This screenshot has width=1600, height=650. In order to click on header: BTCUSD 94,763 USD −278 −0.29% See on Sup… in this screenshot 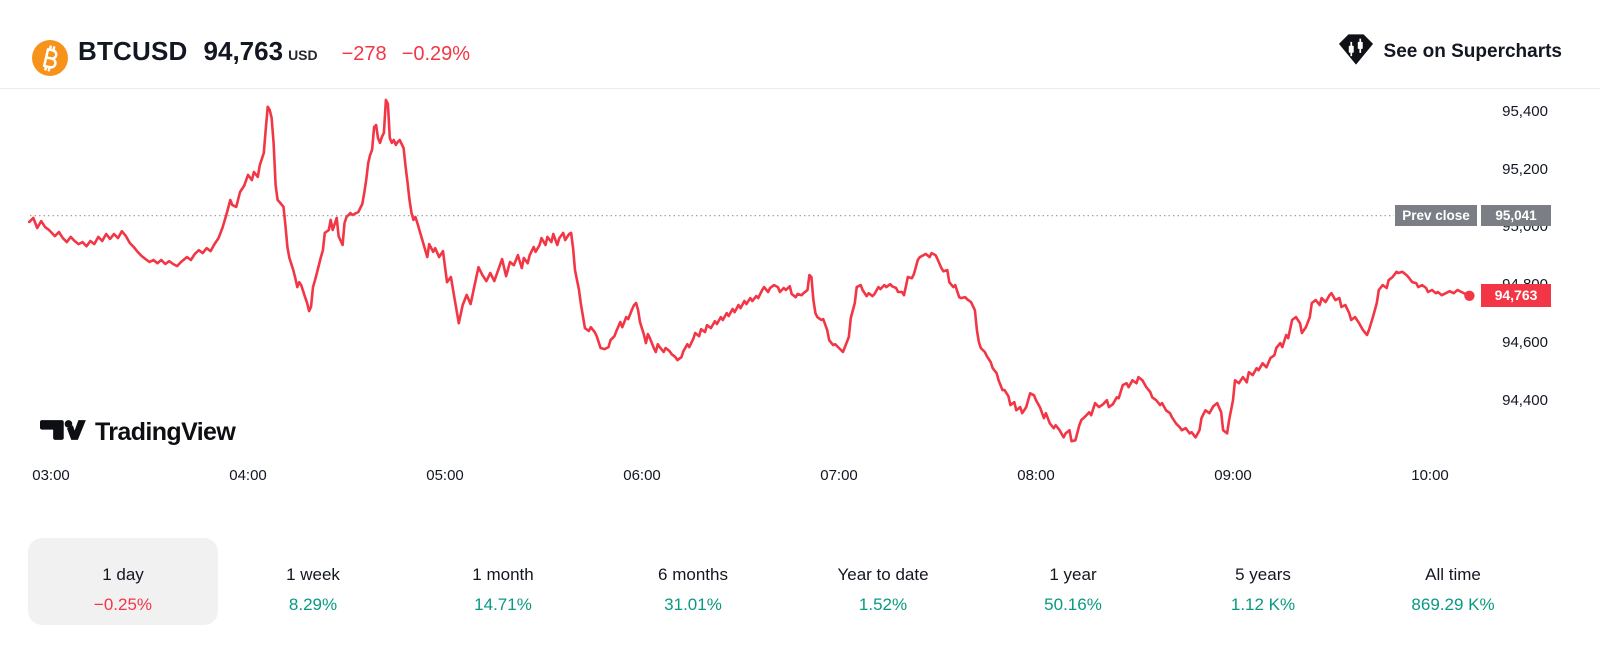, I will do `click(800, 44)`.